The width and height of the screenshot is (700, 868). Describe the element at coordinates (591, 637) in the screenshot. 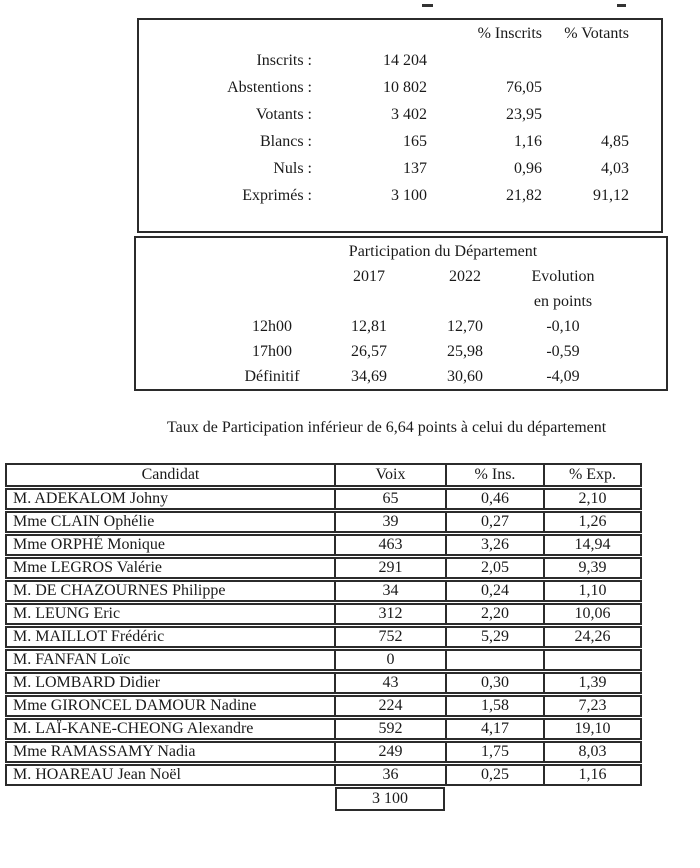

I see `candidate-pct-exp: 24,26` at that location.